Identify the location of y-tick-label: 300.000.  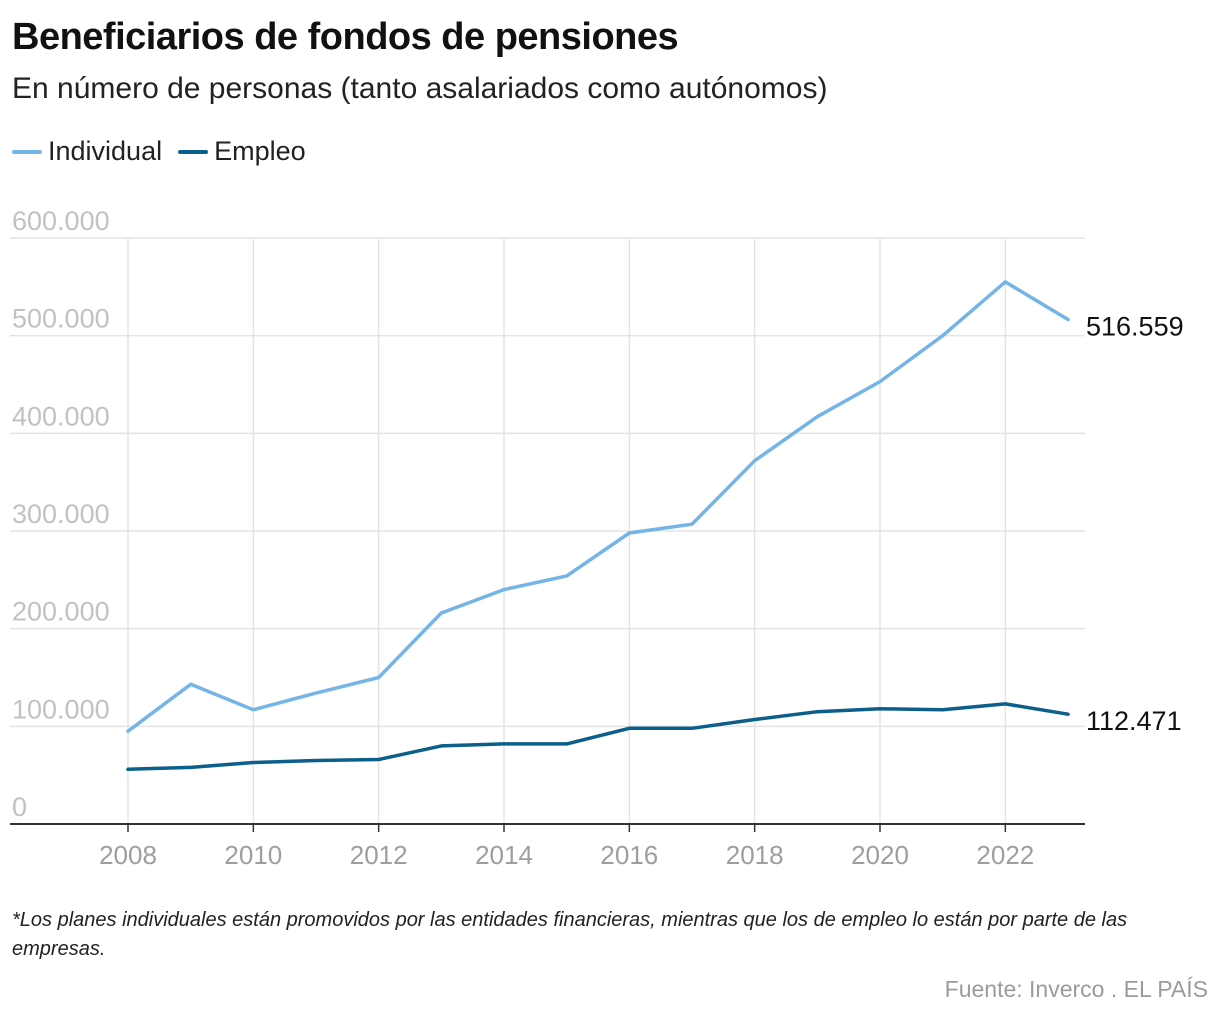
(61, 514).